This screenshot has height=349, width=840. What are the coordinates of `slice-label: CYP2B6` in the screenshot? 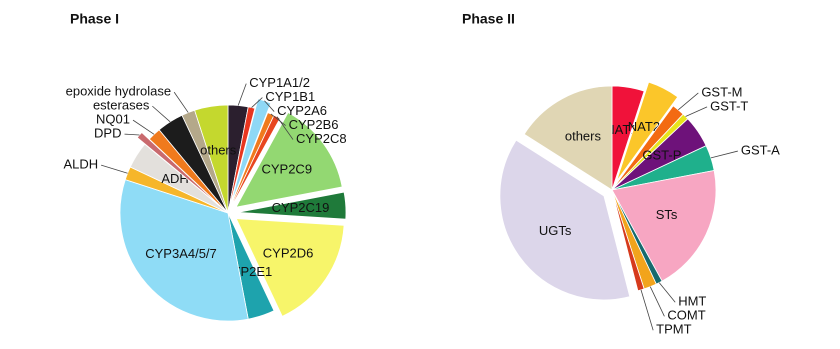 It's located at (314, 124).